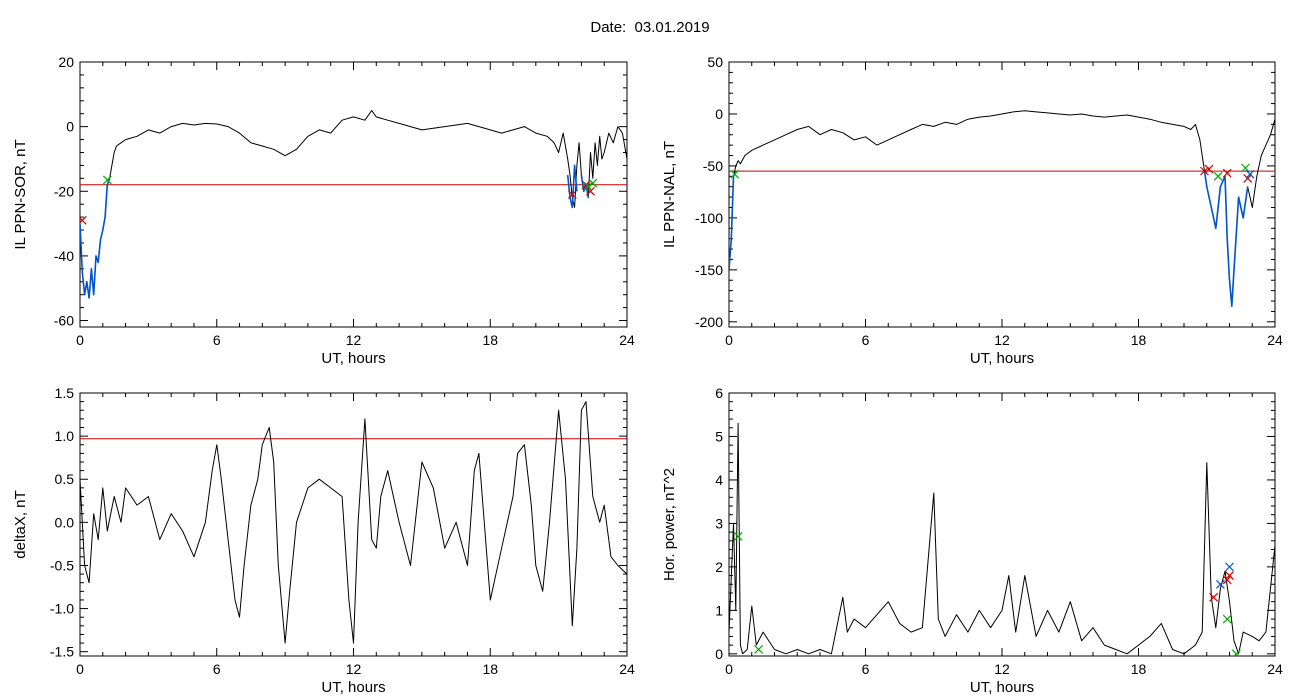 The image size is (1300, 700). Describe the element at coordinates (669, 524) in the screenshot. I see `y-axis-label: Hor. power, nT^2` at that location.